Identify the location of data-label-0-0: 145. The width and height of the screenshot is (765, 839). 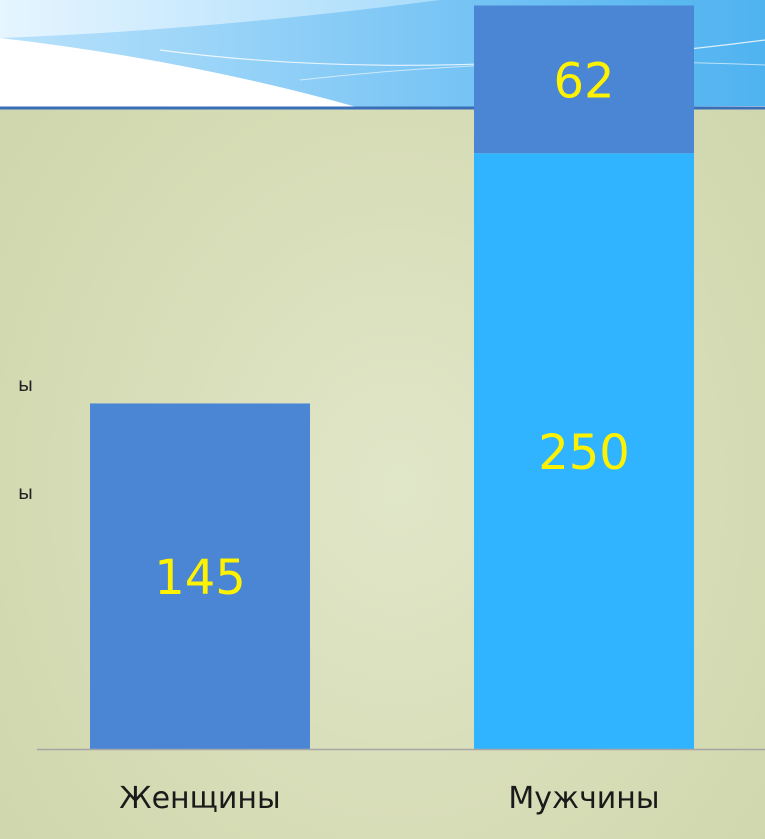
(200, 578).